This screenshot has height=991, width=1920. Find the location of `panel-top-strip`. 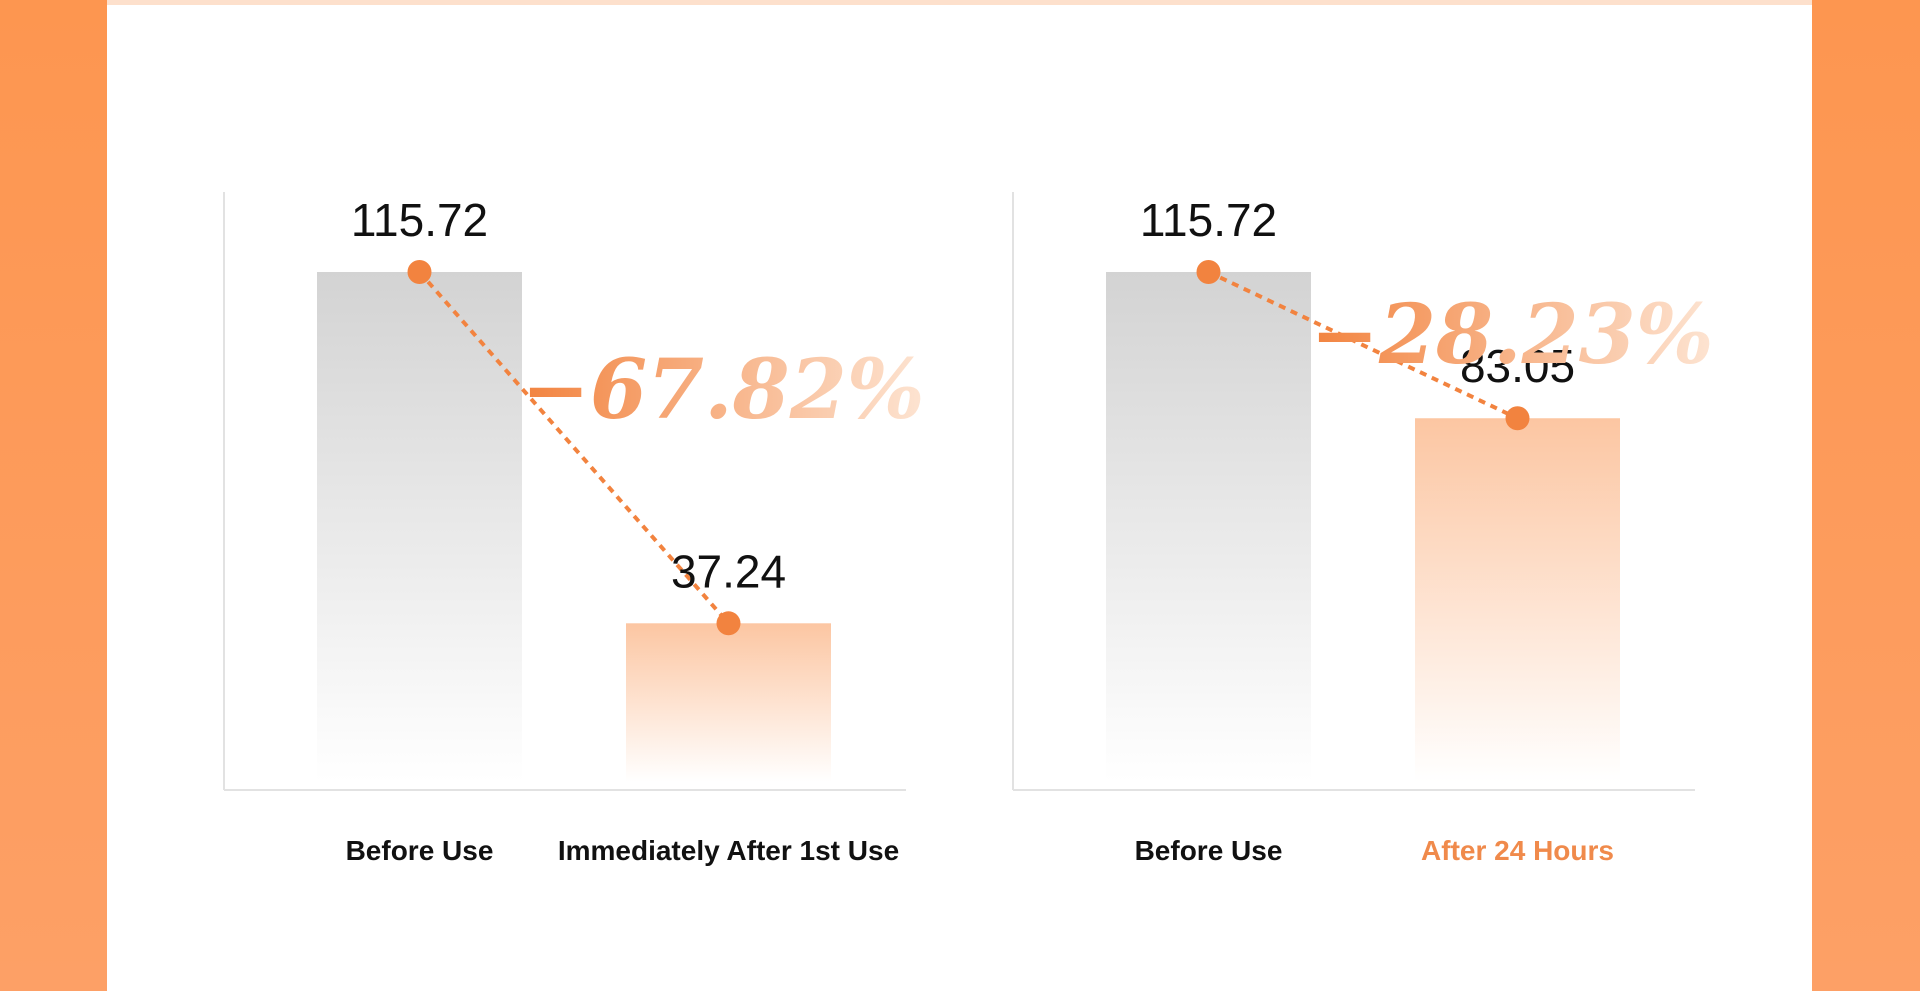

panel-top-strip is located at coordinates (959, 2).